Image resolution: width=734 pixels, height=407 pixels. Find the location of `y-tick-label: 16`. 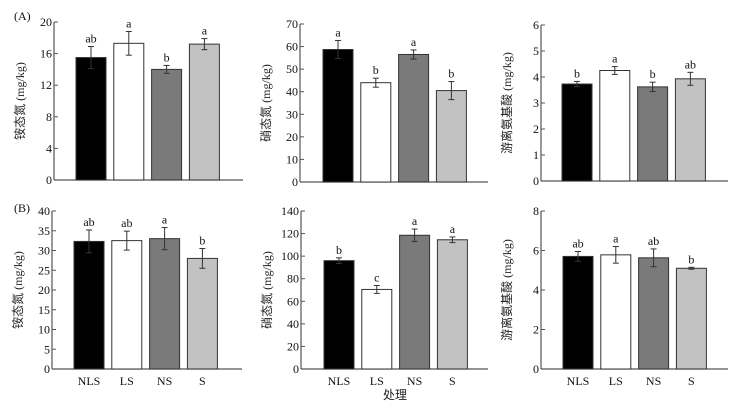

y-tick-label: 16 is located at coordinates (46, 54).